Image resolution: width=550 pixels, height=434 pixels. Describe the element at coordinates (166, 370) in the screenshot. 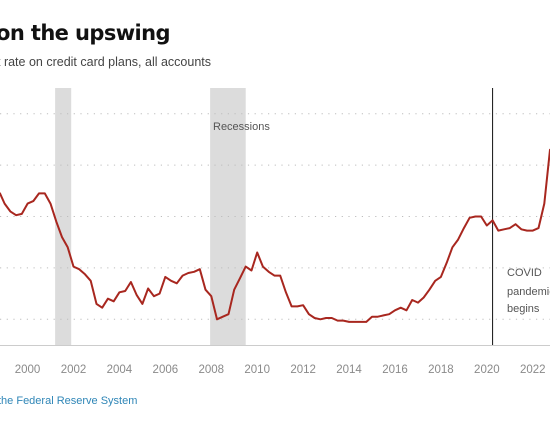

I see `x-tick-label: 2006` at that location.